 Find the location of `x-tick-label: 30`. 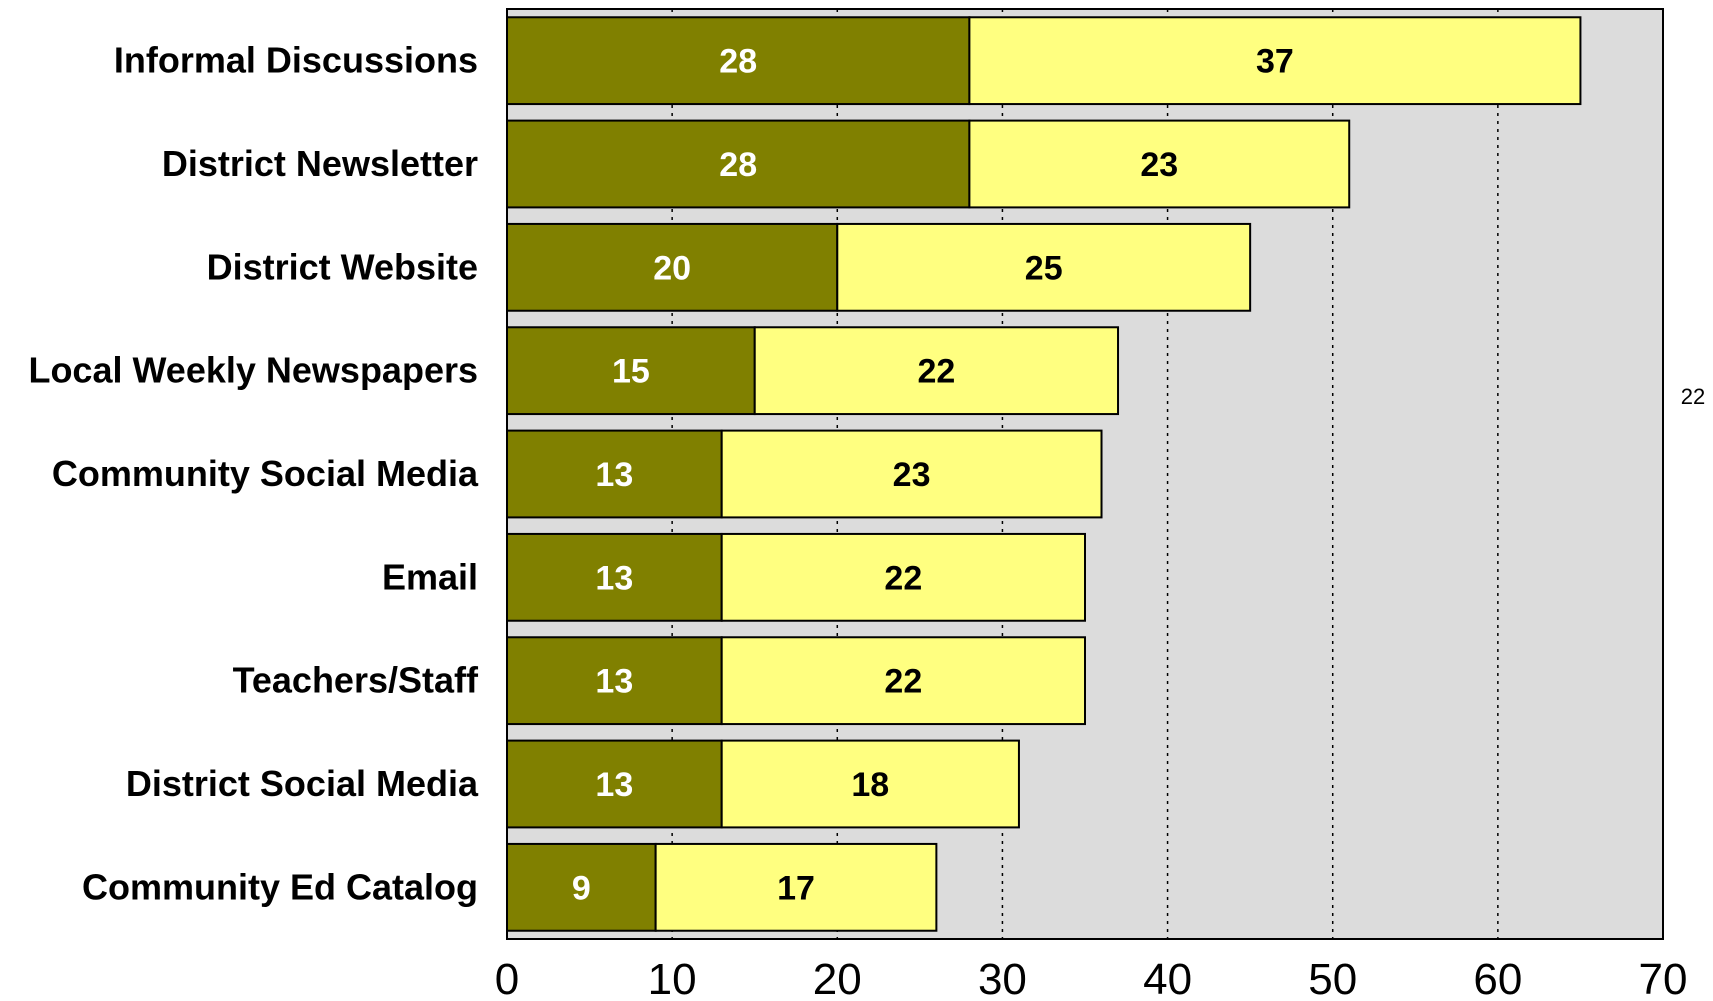

x-tick-label: 30 is located at coordinates (1002, 978).